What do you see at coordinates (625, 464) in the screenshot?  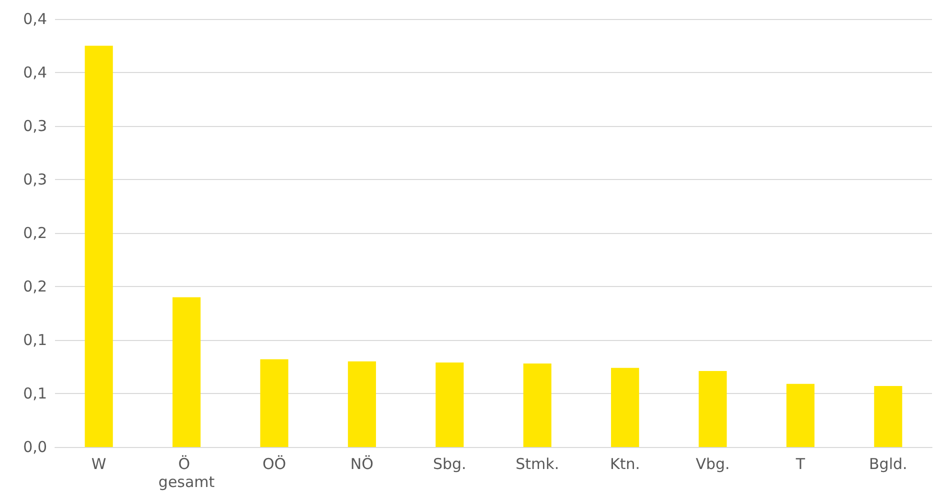 I see `x-tick-label: Ktn.` at bounding box center [625, 464].